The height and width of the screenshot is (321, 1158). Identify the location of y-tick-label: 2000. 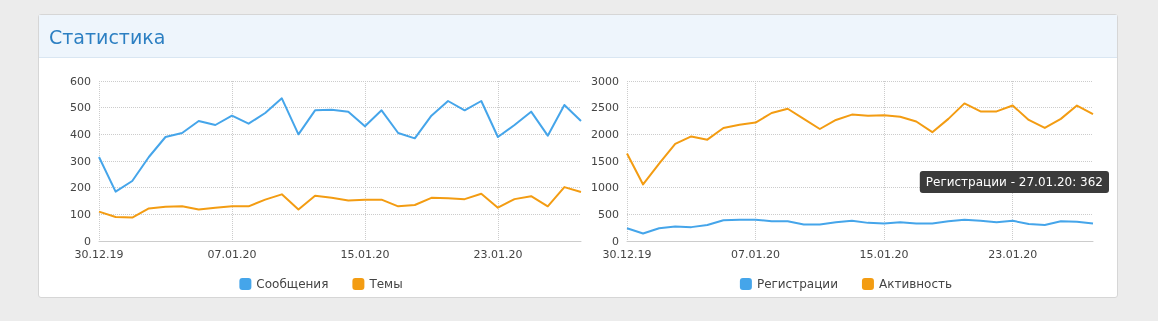
(605, 134).